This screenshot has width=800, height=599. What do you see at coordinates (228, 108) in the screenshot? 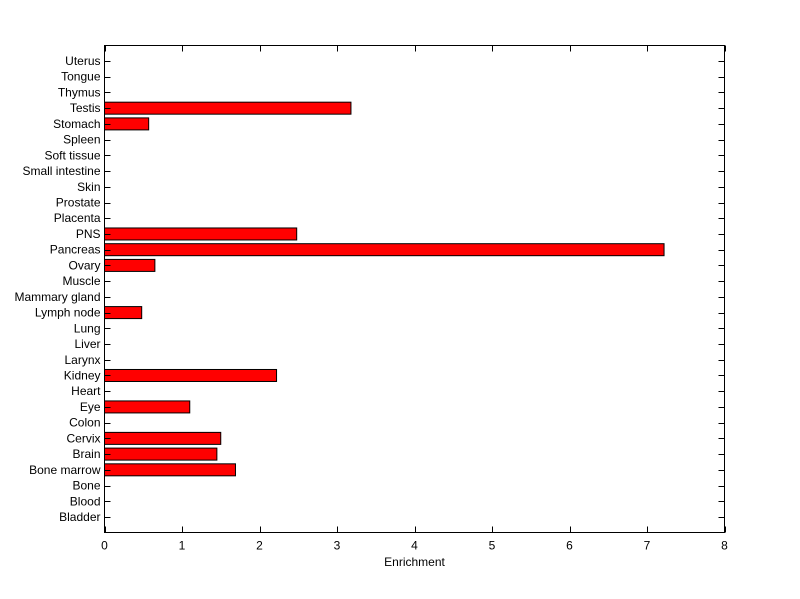
I see `bar-testis` at bounding box center [228, 108].